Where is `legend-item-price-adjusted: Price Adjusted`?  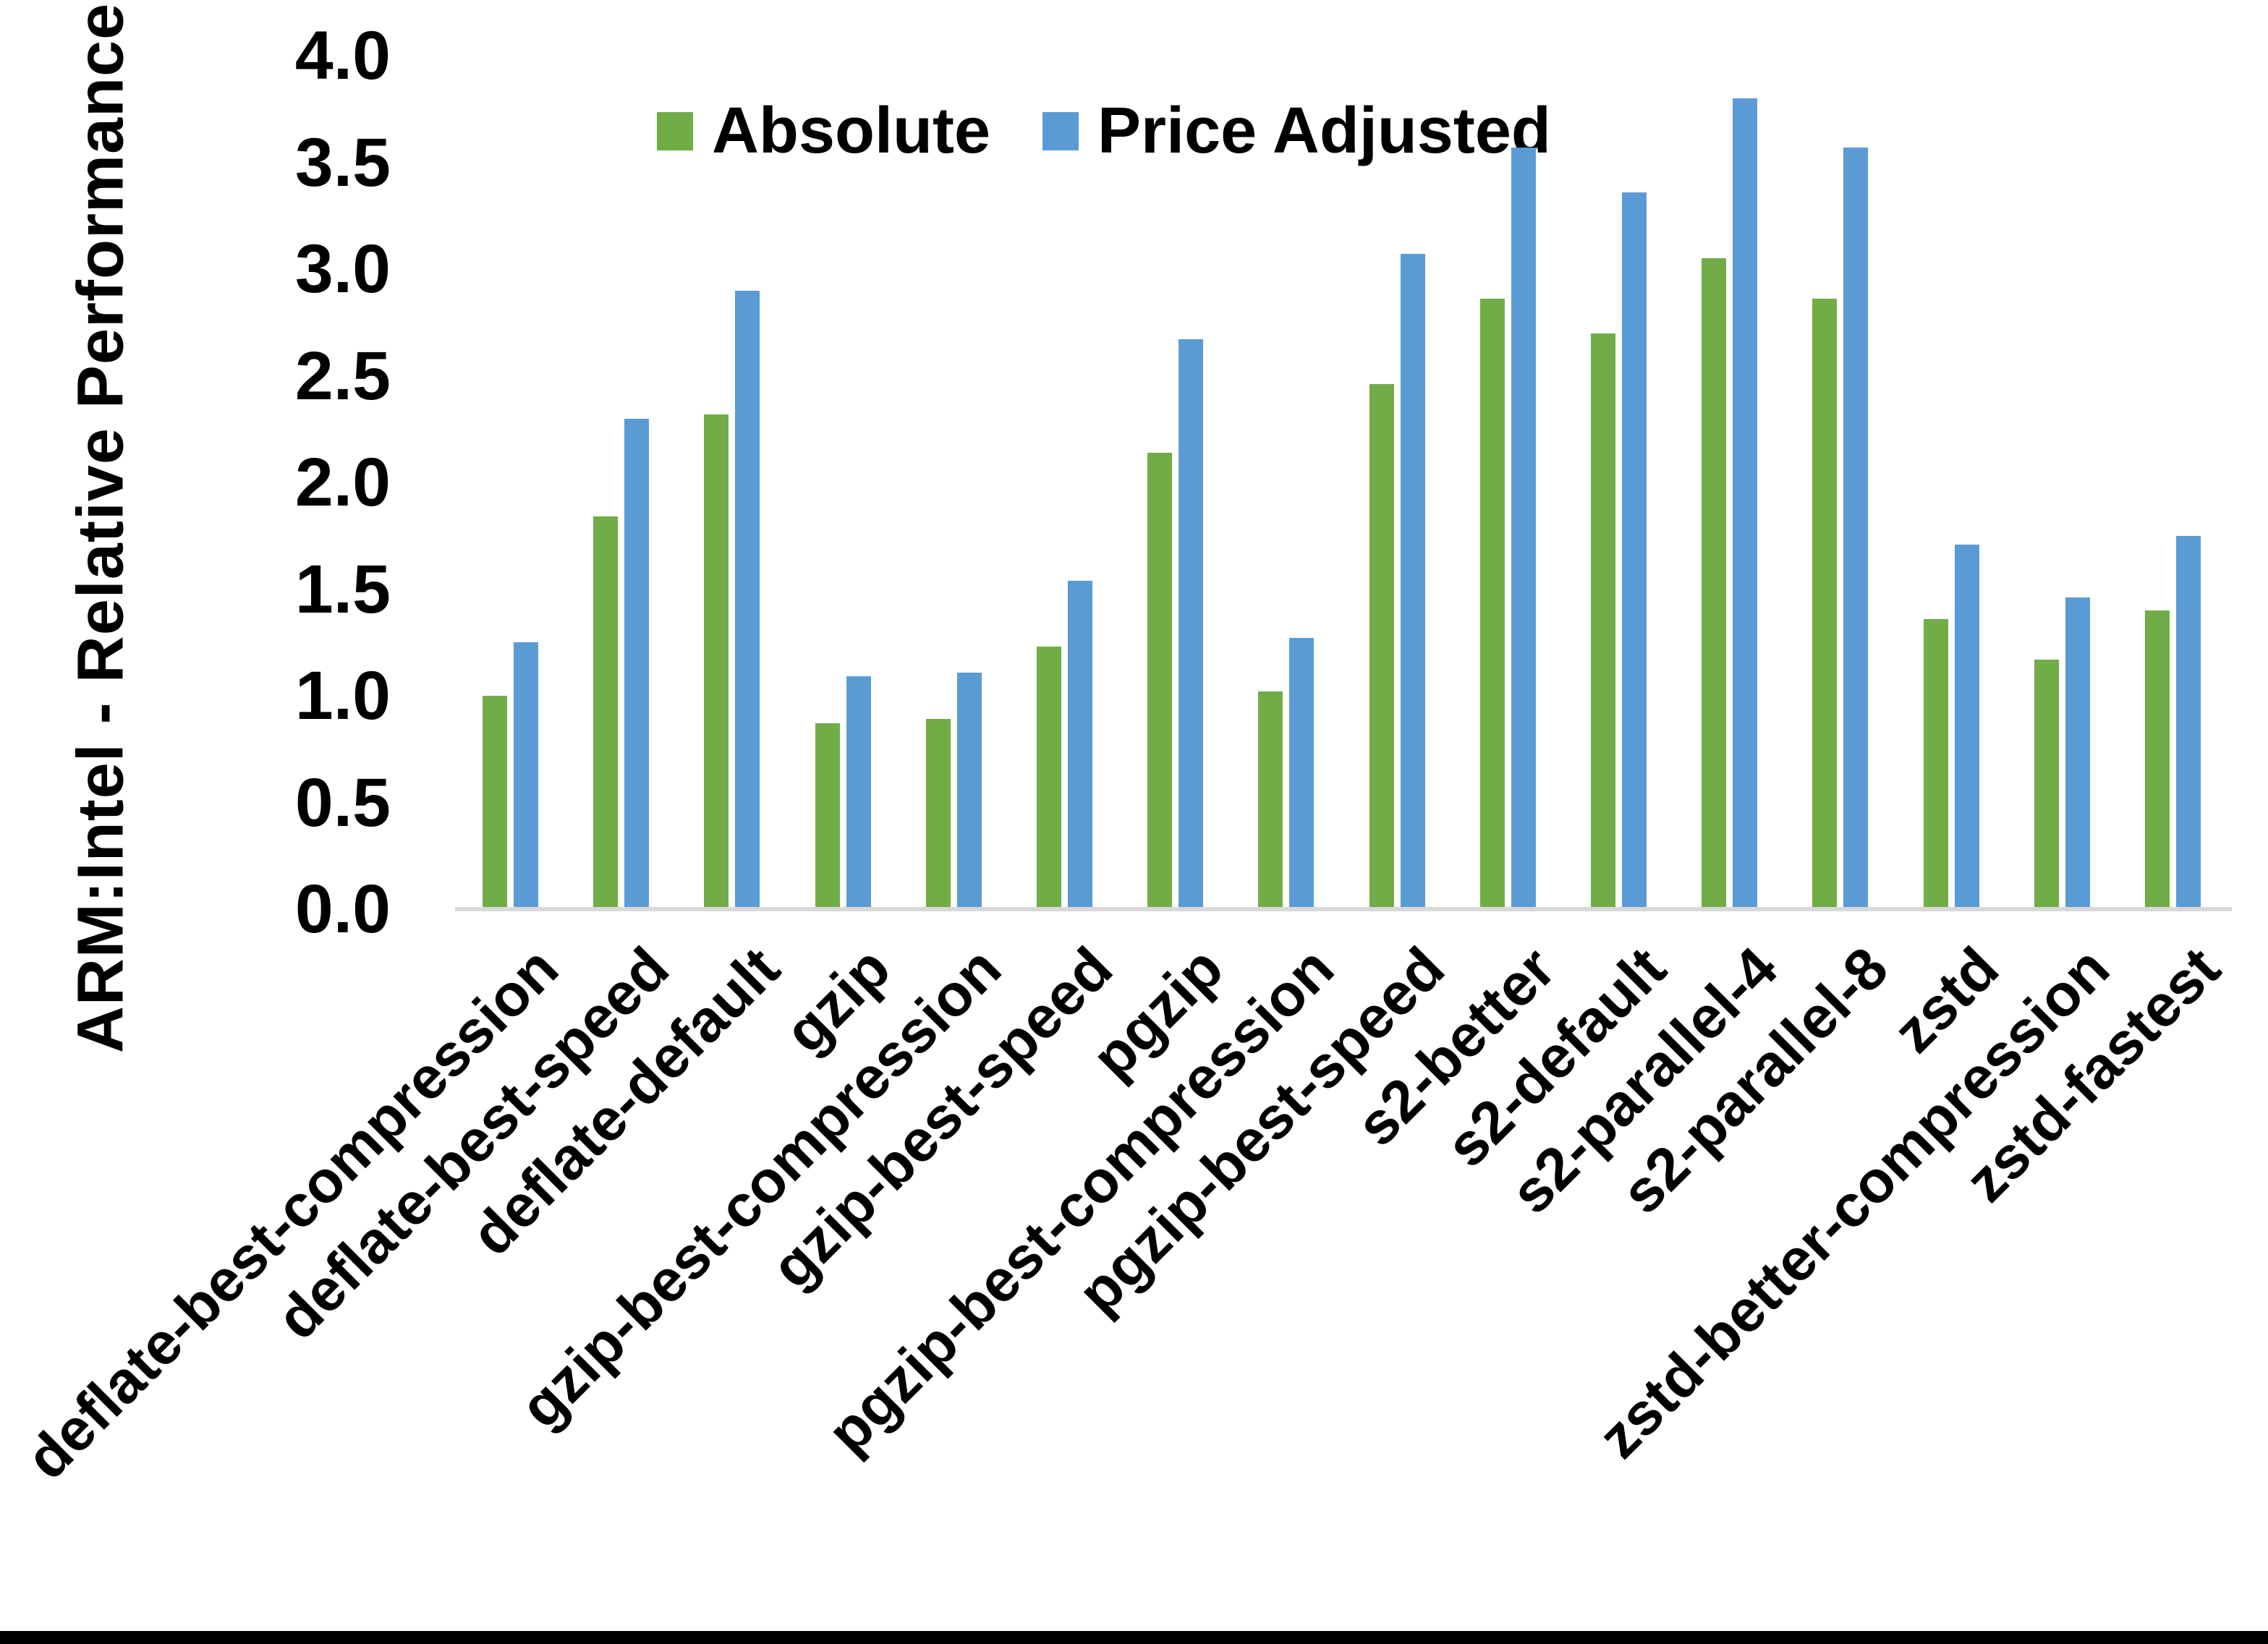
legend-item-price-adjusted: Price Adjusted is located at coordinates (1296, 131).